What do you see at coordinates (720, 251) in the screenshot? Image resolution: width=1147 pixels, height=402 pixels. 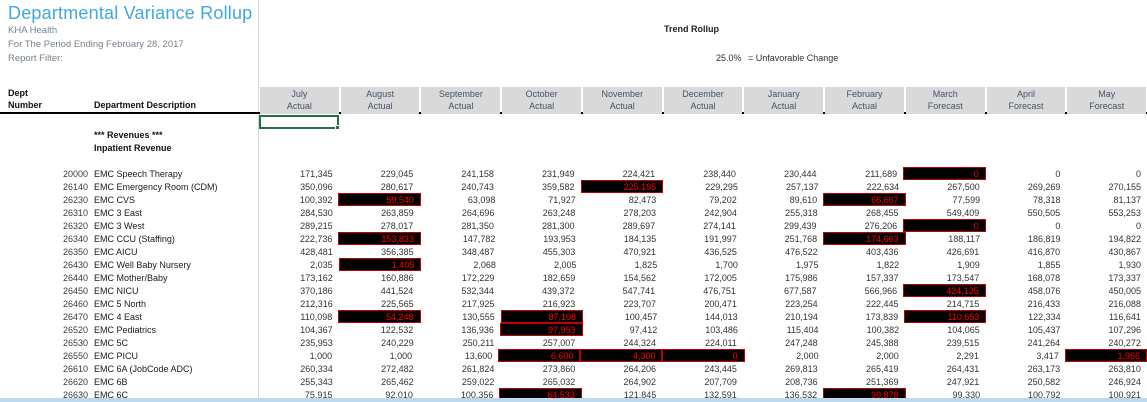 I see `value-cell: 436,525` at bounding box center [720, 251].